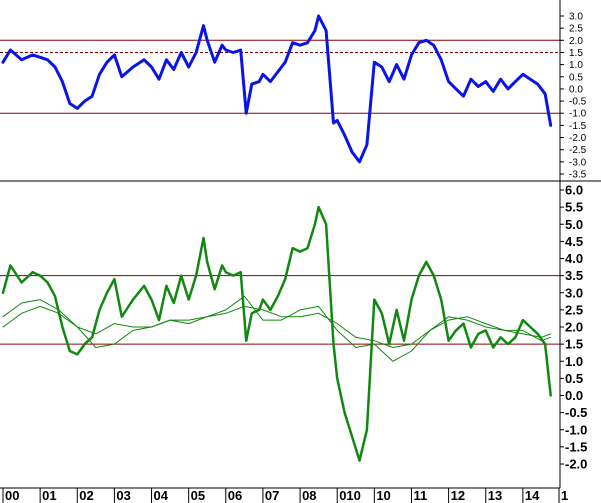  What do you see at coordinates (235, 495) in the screenshot?
I see `x-tick-label-6: 06` at bounding box center [235, 495].